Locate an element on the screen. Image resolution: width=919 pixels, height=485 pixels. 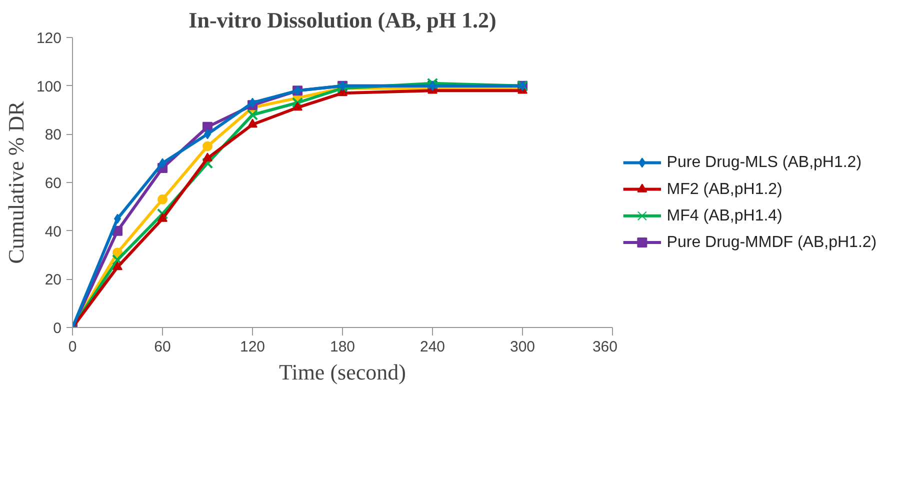
x-tick-label: 120 is located at coordinates (253, 347).